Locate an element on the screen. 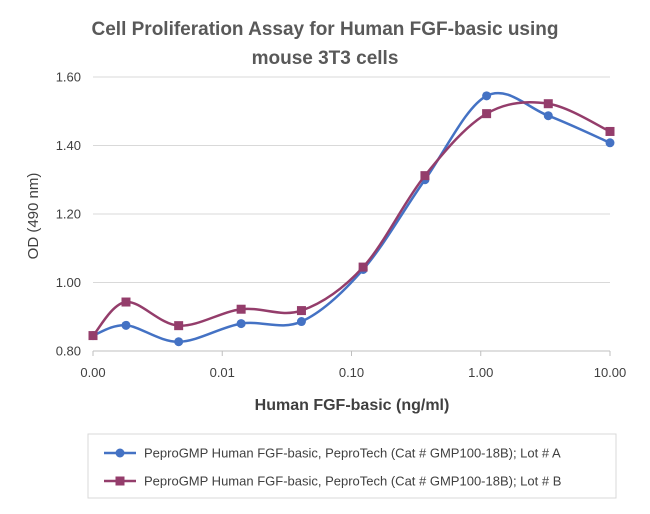 The image size is (650, 514). chart-title-line-2: mouse 3T3 cells is located at coordinates (325, 58).